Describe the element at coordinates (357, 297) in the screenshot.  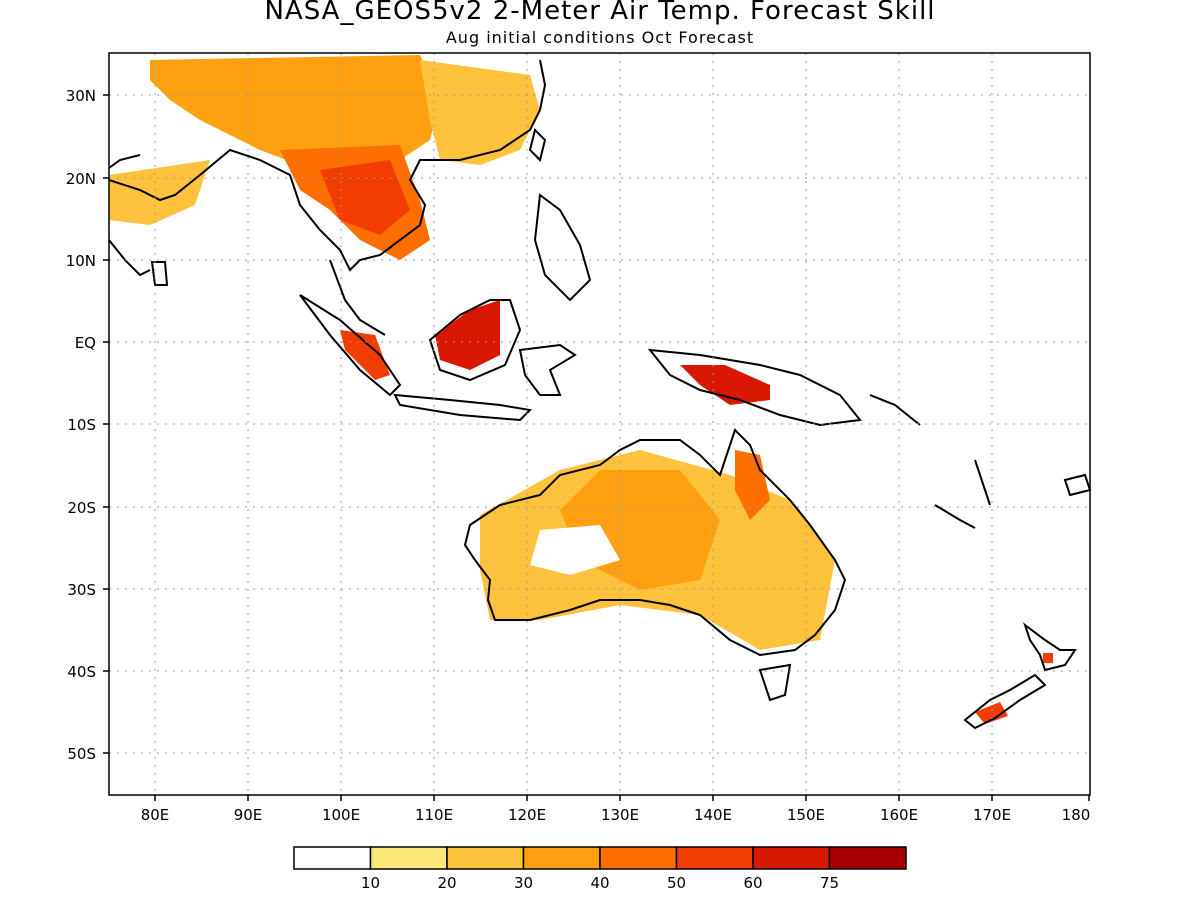
I see `coast-malay` at that location.